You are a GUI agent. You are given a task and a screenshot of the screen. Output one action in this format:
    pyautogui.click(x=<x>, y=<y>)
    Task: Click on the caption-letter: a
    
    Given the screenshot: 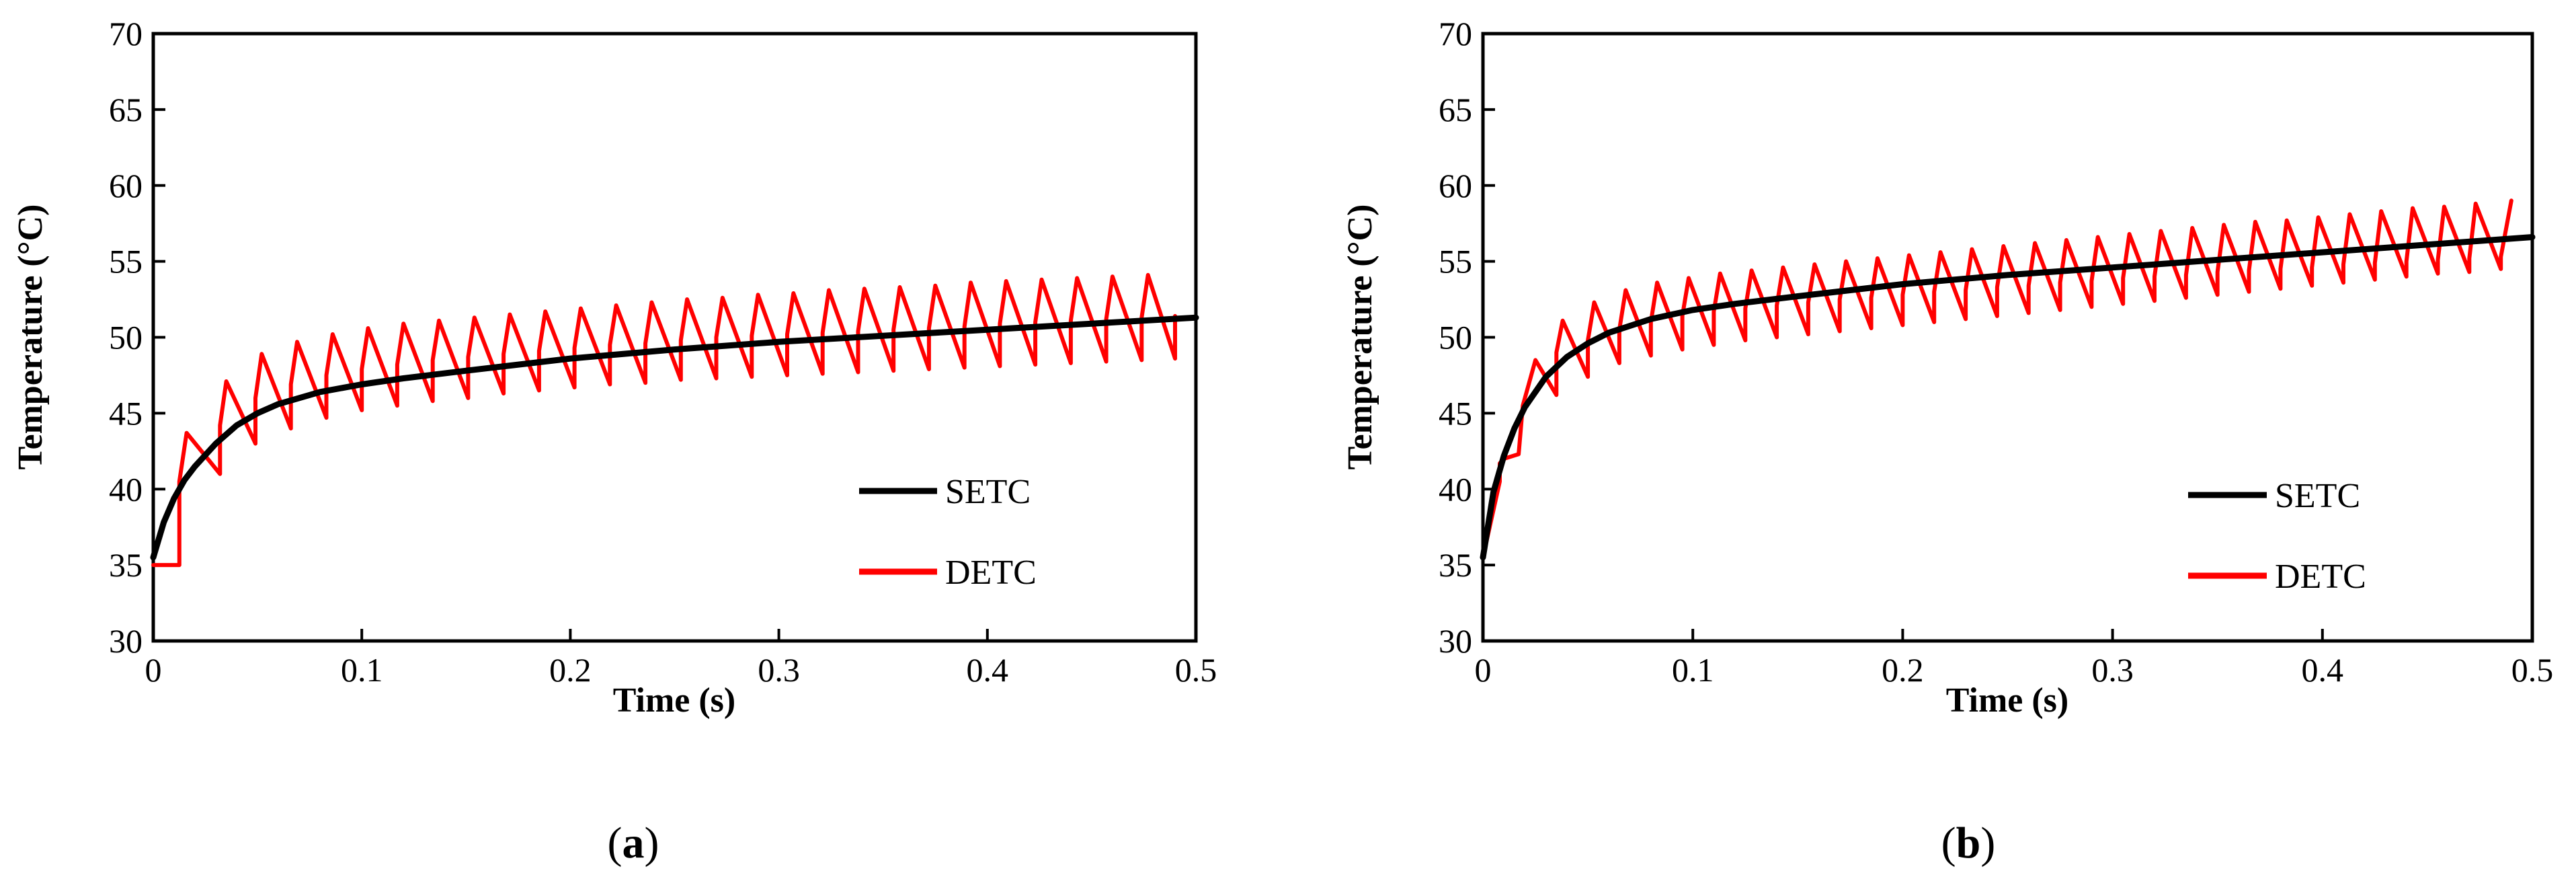 What is the action you would take?
    pyautogui.click(x=633, y=843)
    